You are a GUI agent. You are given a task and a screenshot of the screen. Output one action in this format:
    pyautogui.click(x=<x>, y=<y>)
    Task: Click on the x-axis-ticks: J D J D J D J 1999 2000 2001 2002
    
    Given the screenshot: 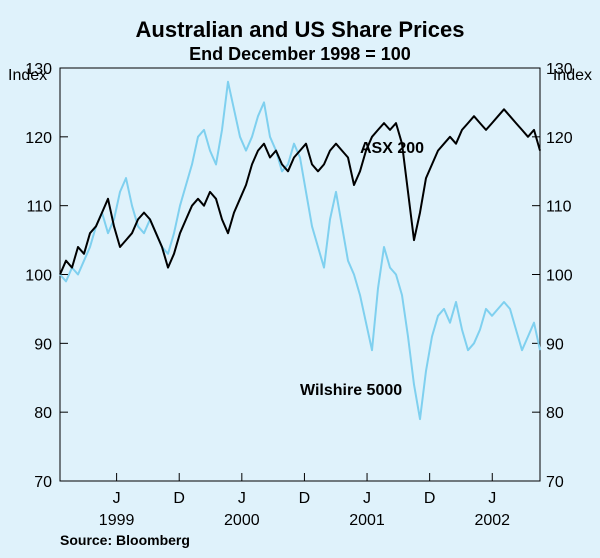 What is the action you would take?
    pyautogui.click(x=304, y=501)
    